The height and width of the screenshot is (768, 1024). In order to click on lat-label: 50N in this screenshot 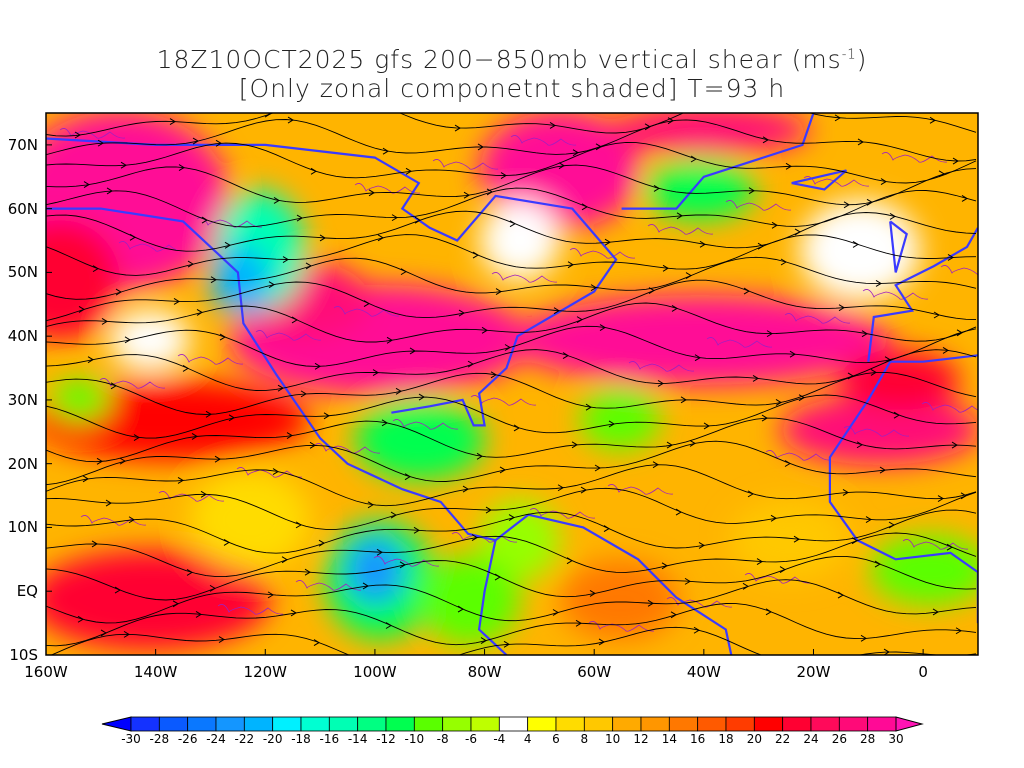, I will do `click(22, 272)`.